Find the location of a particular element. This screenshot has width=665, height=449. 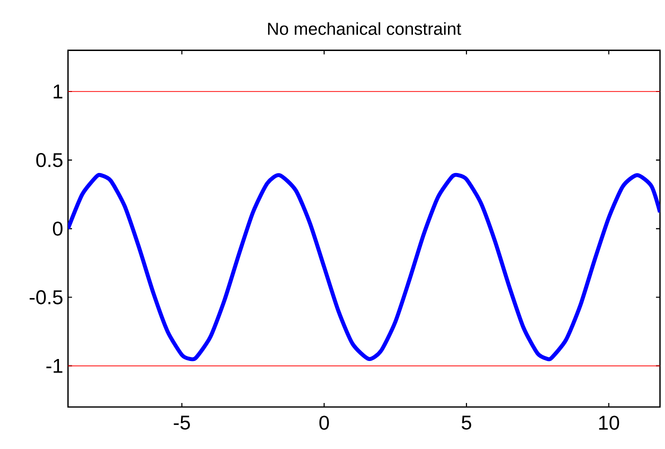

y-tick-label: -1 is located at coordinates (54, 365).